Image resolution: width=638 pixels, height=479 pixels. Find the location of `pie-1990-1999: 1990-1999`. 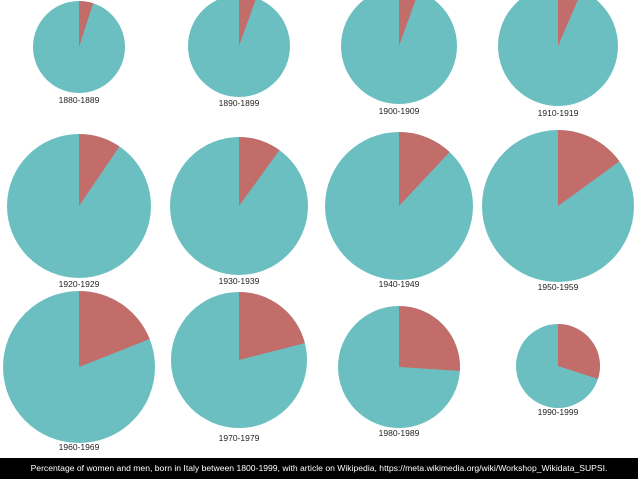

pie-1990-1999: 1990-1999 is located at coordinates (558, 370).